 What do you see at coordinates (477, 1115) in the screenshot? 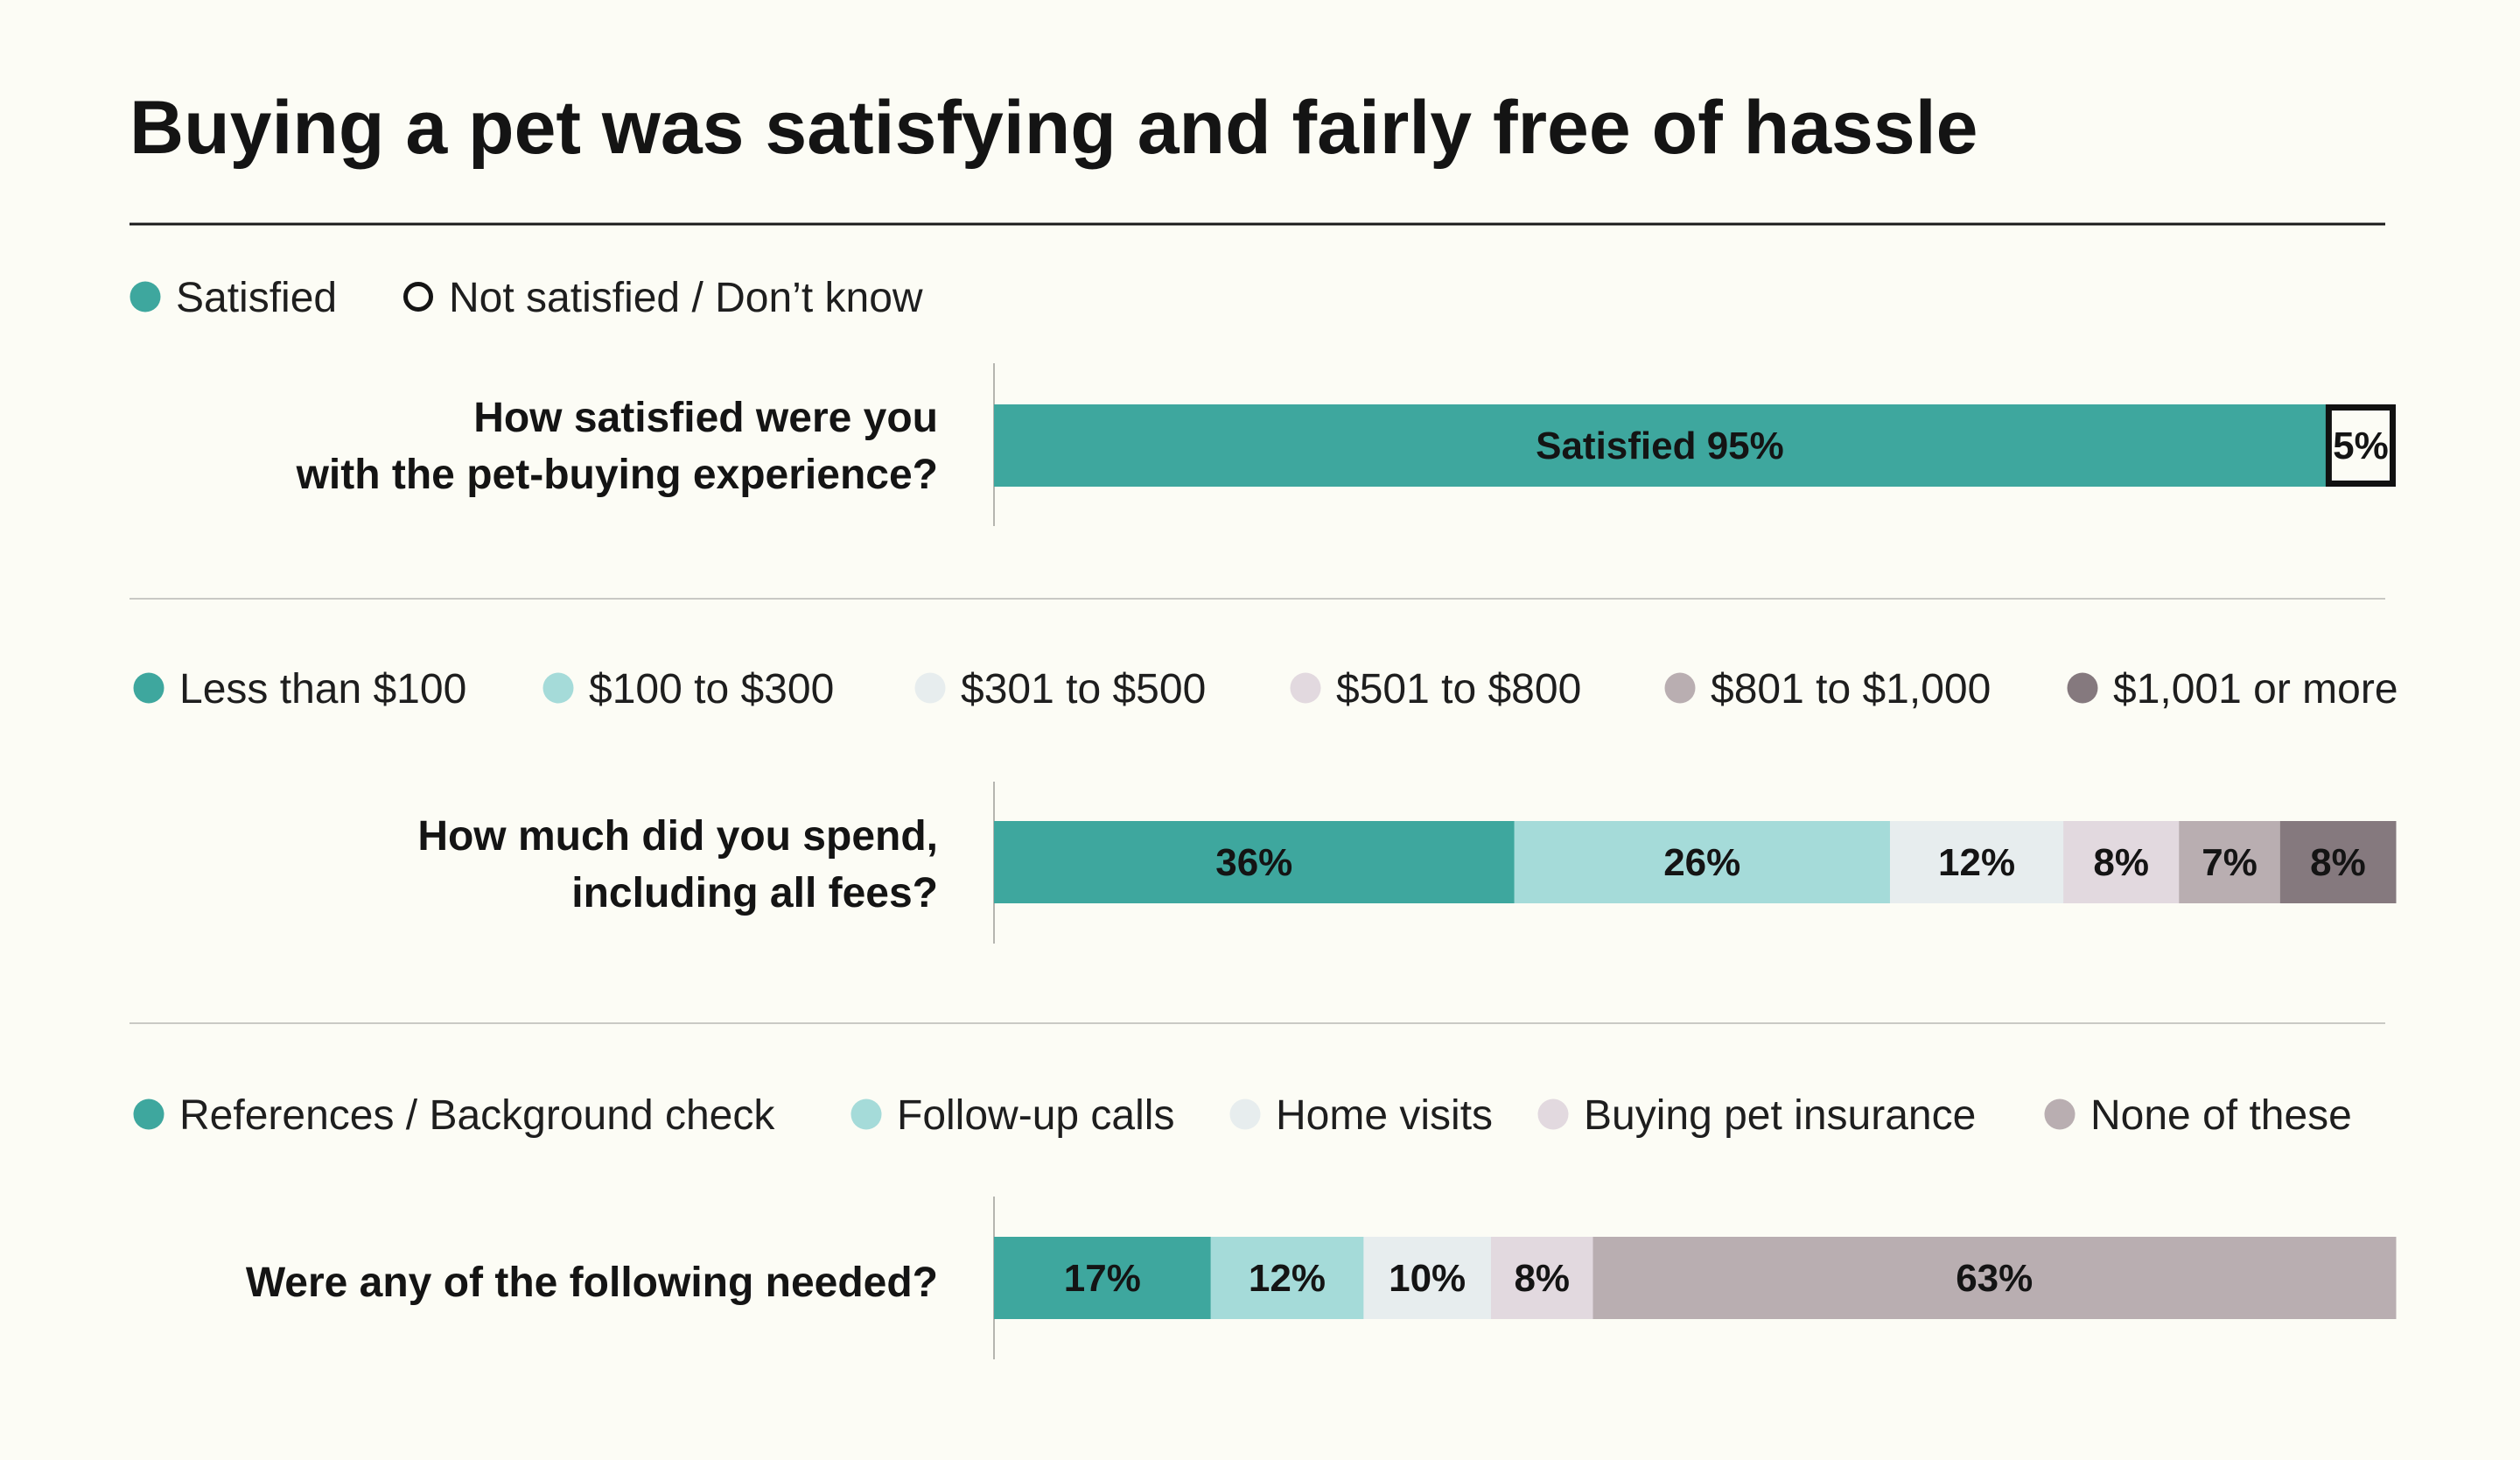
I see `legend-label: References / Background check` at bounding box center [477, 1115].